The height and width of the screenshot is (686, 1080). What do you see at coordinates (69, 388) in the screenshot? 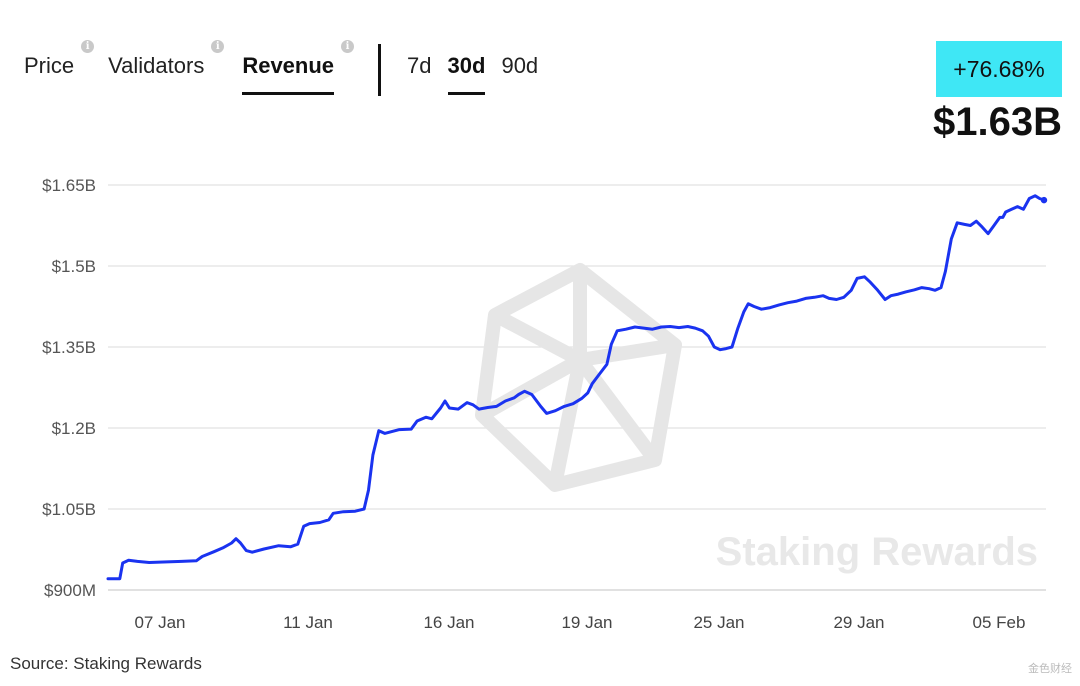
I see `y-axis: $900M $1.05B $1.2B $1.35B $1.5B $1.65B` at bounding box center [69, 388].